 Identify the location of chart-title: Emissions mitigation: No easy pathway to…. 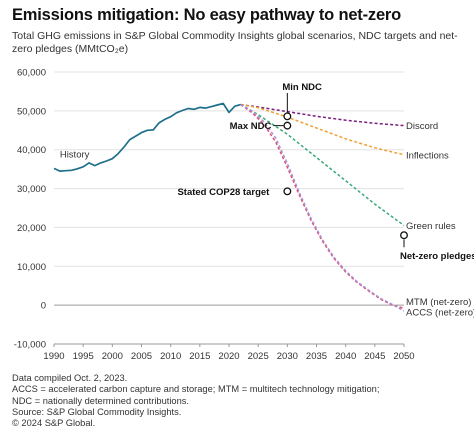
(207, 15).